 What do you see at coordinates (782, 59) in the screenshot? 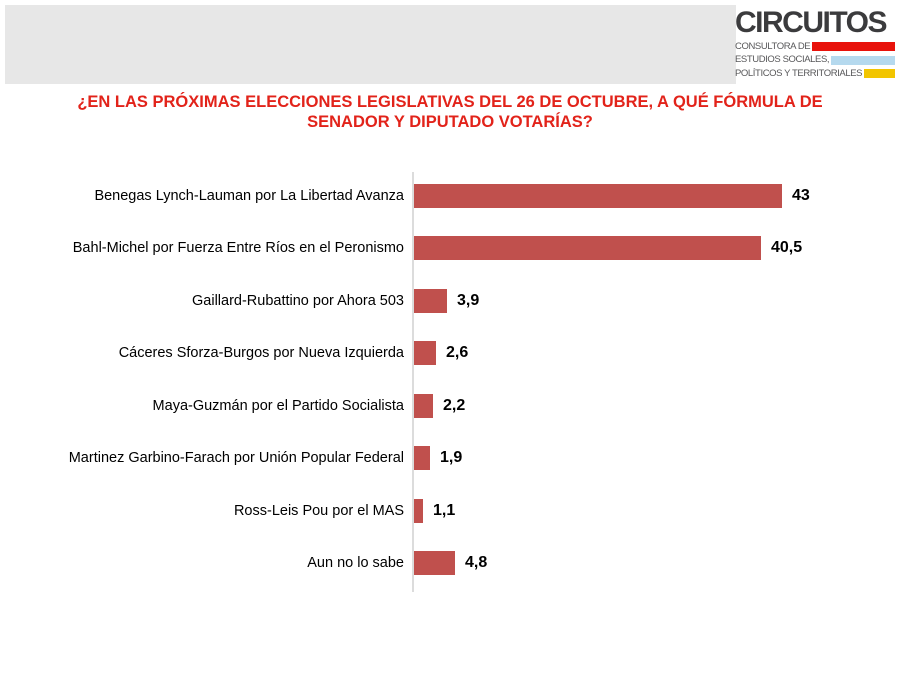
I see `logo-tagline-text: ESTUDIOS SOCIALES,` at bounding box center [782, 59].